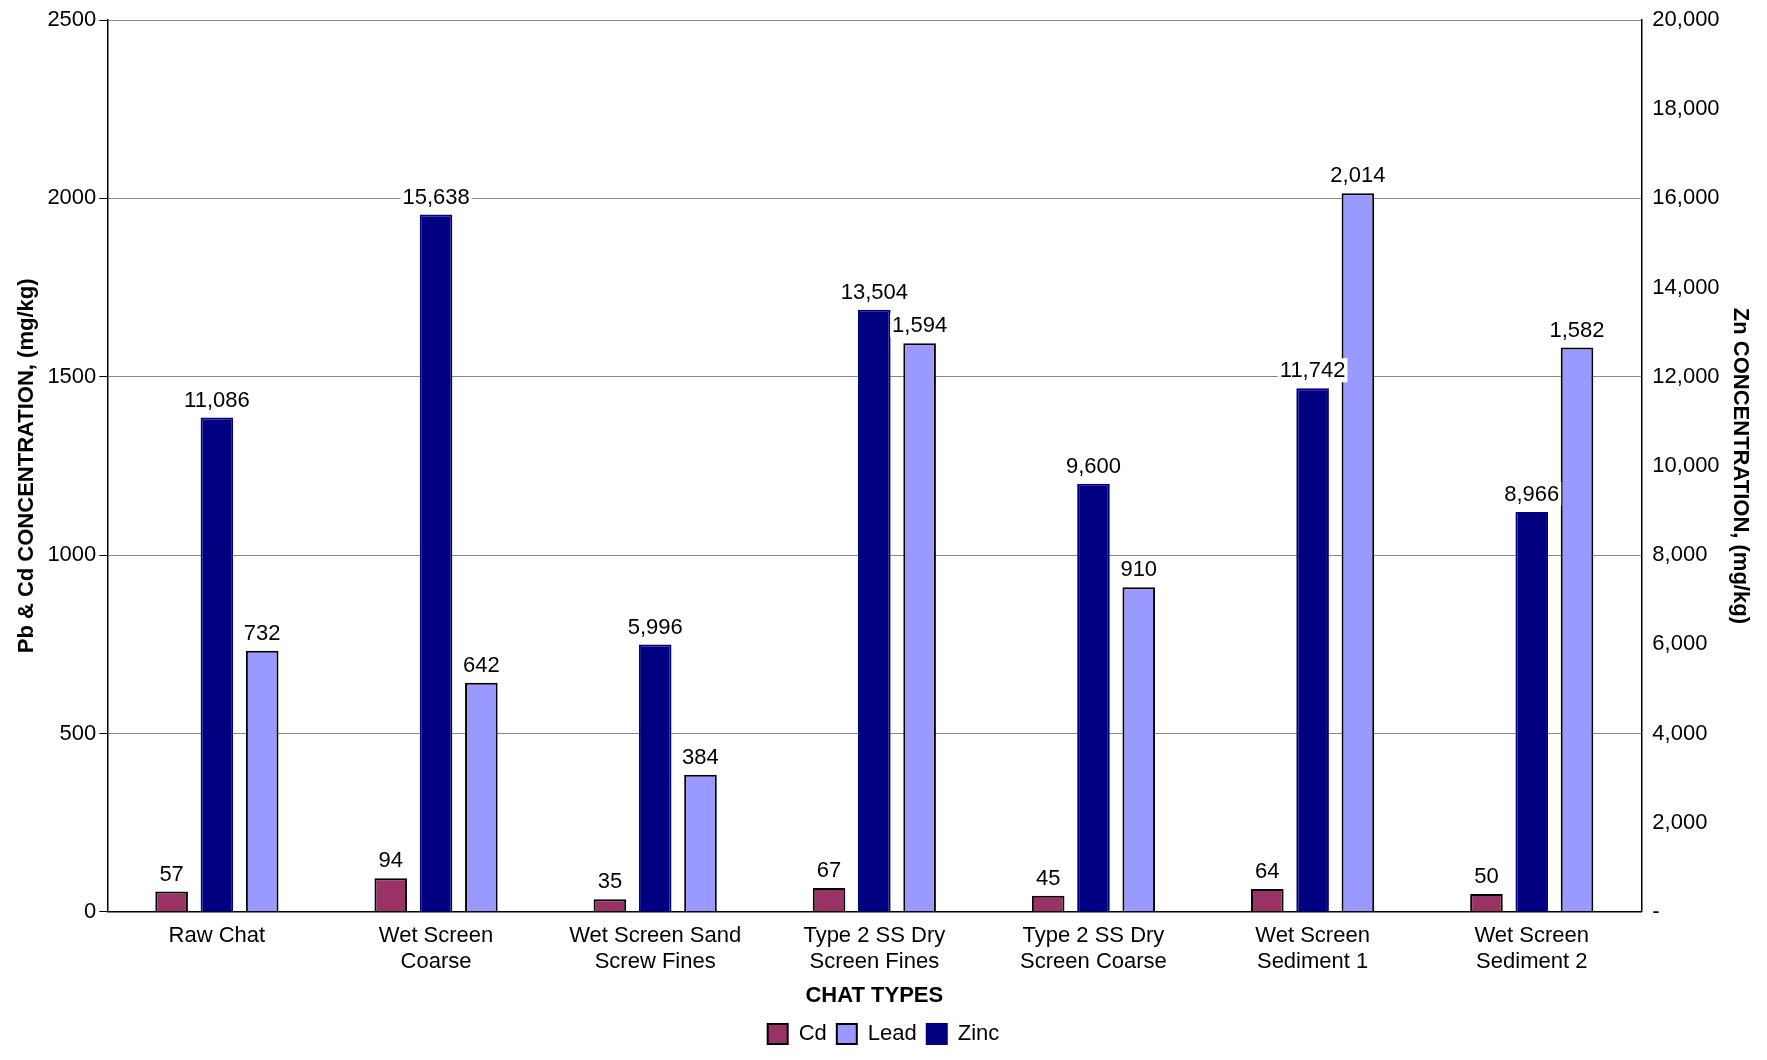 This screenshot has width=1767, height=1060. Describe the element at coordinates (610, 881) in the screenshot. I see `data-label: 35` at that location.